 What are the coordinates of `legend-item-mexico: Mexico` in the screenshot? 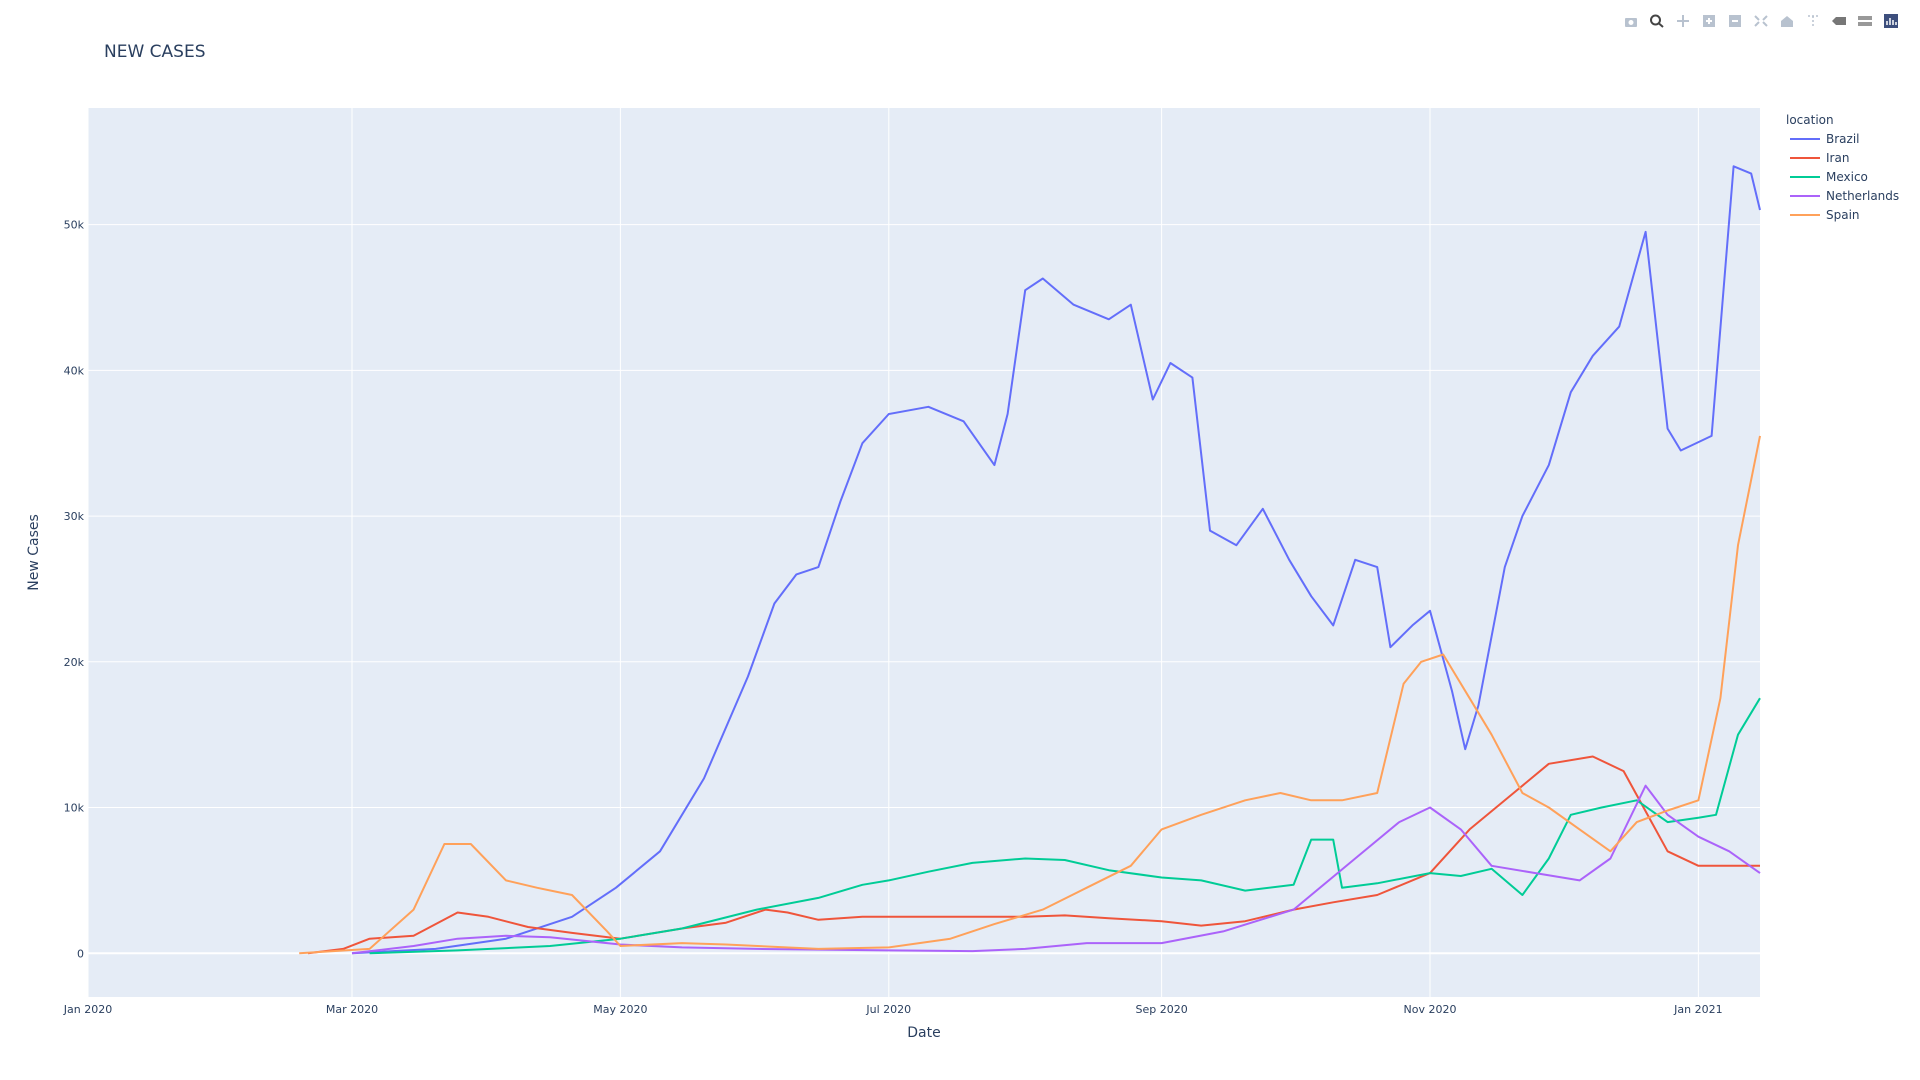 It's located at (1829, 177).